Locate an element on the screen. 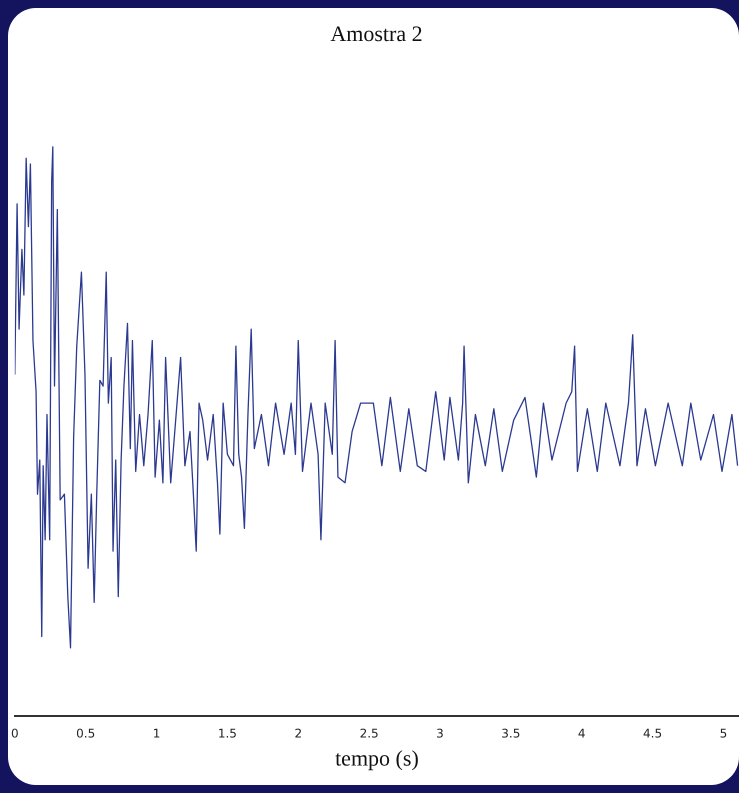 Image resolution: width=739 pixels, height=793 pixels. x-tick-label: 4 is located at coordinates (582, 733).